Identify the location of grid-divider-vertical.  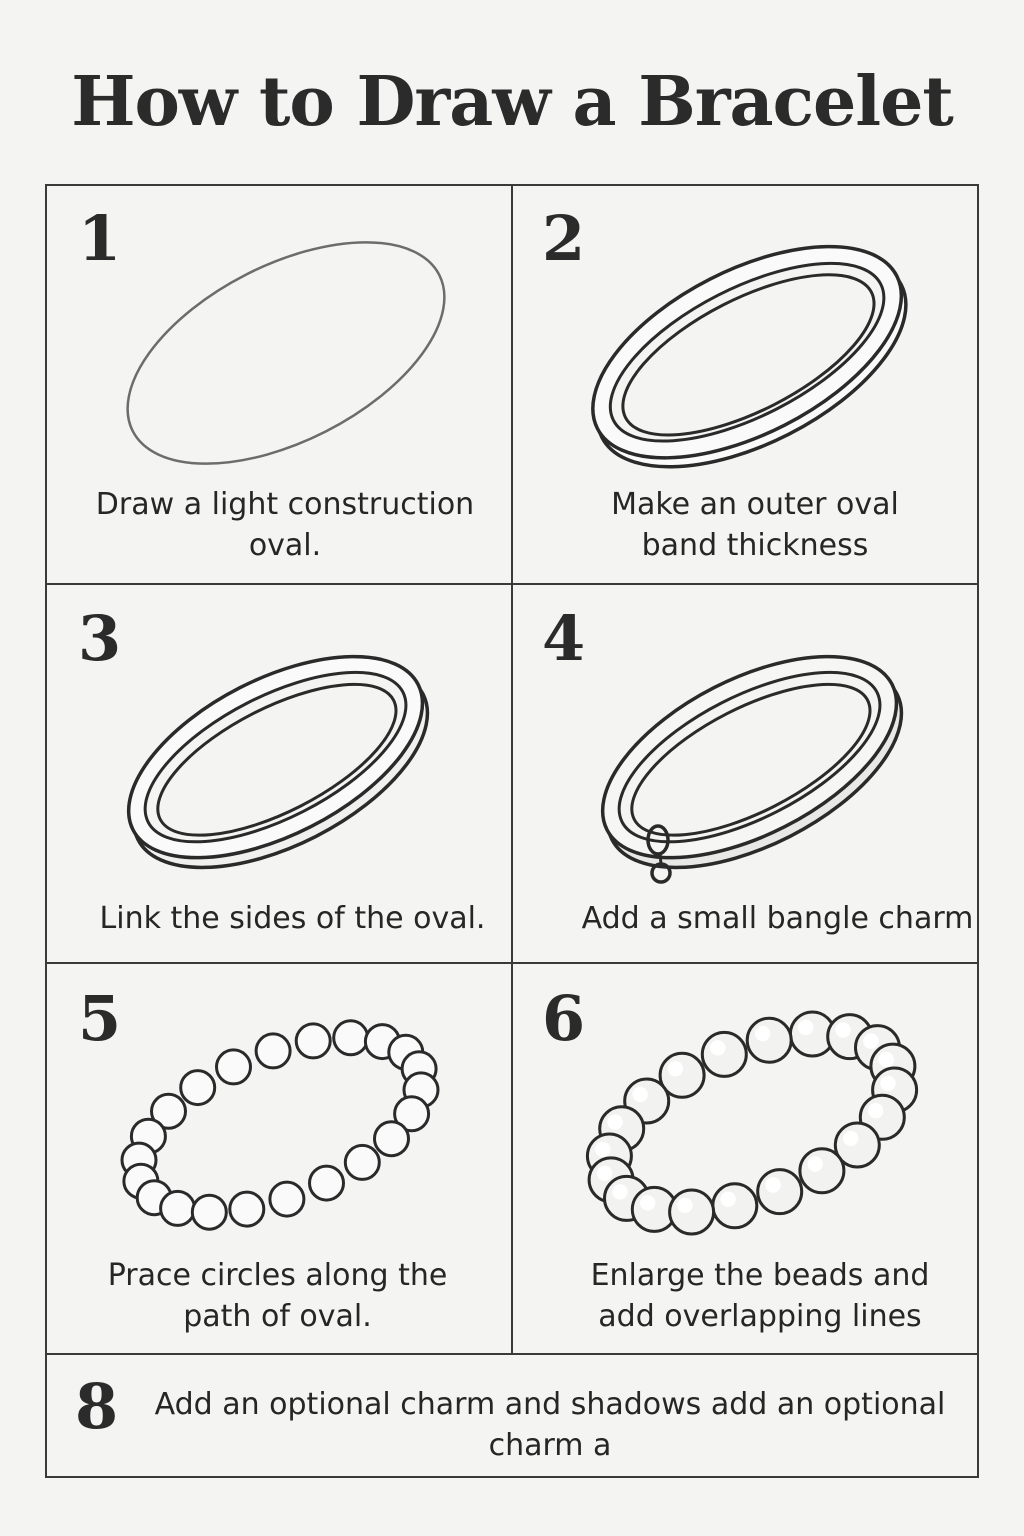
(512, 769).